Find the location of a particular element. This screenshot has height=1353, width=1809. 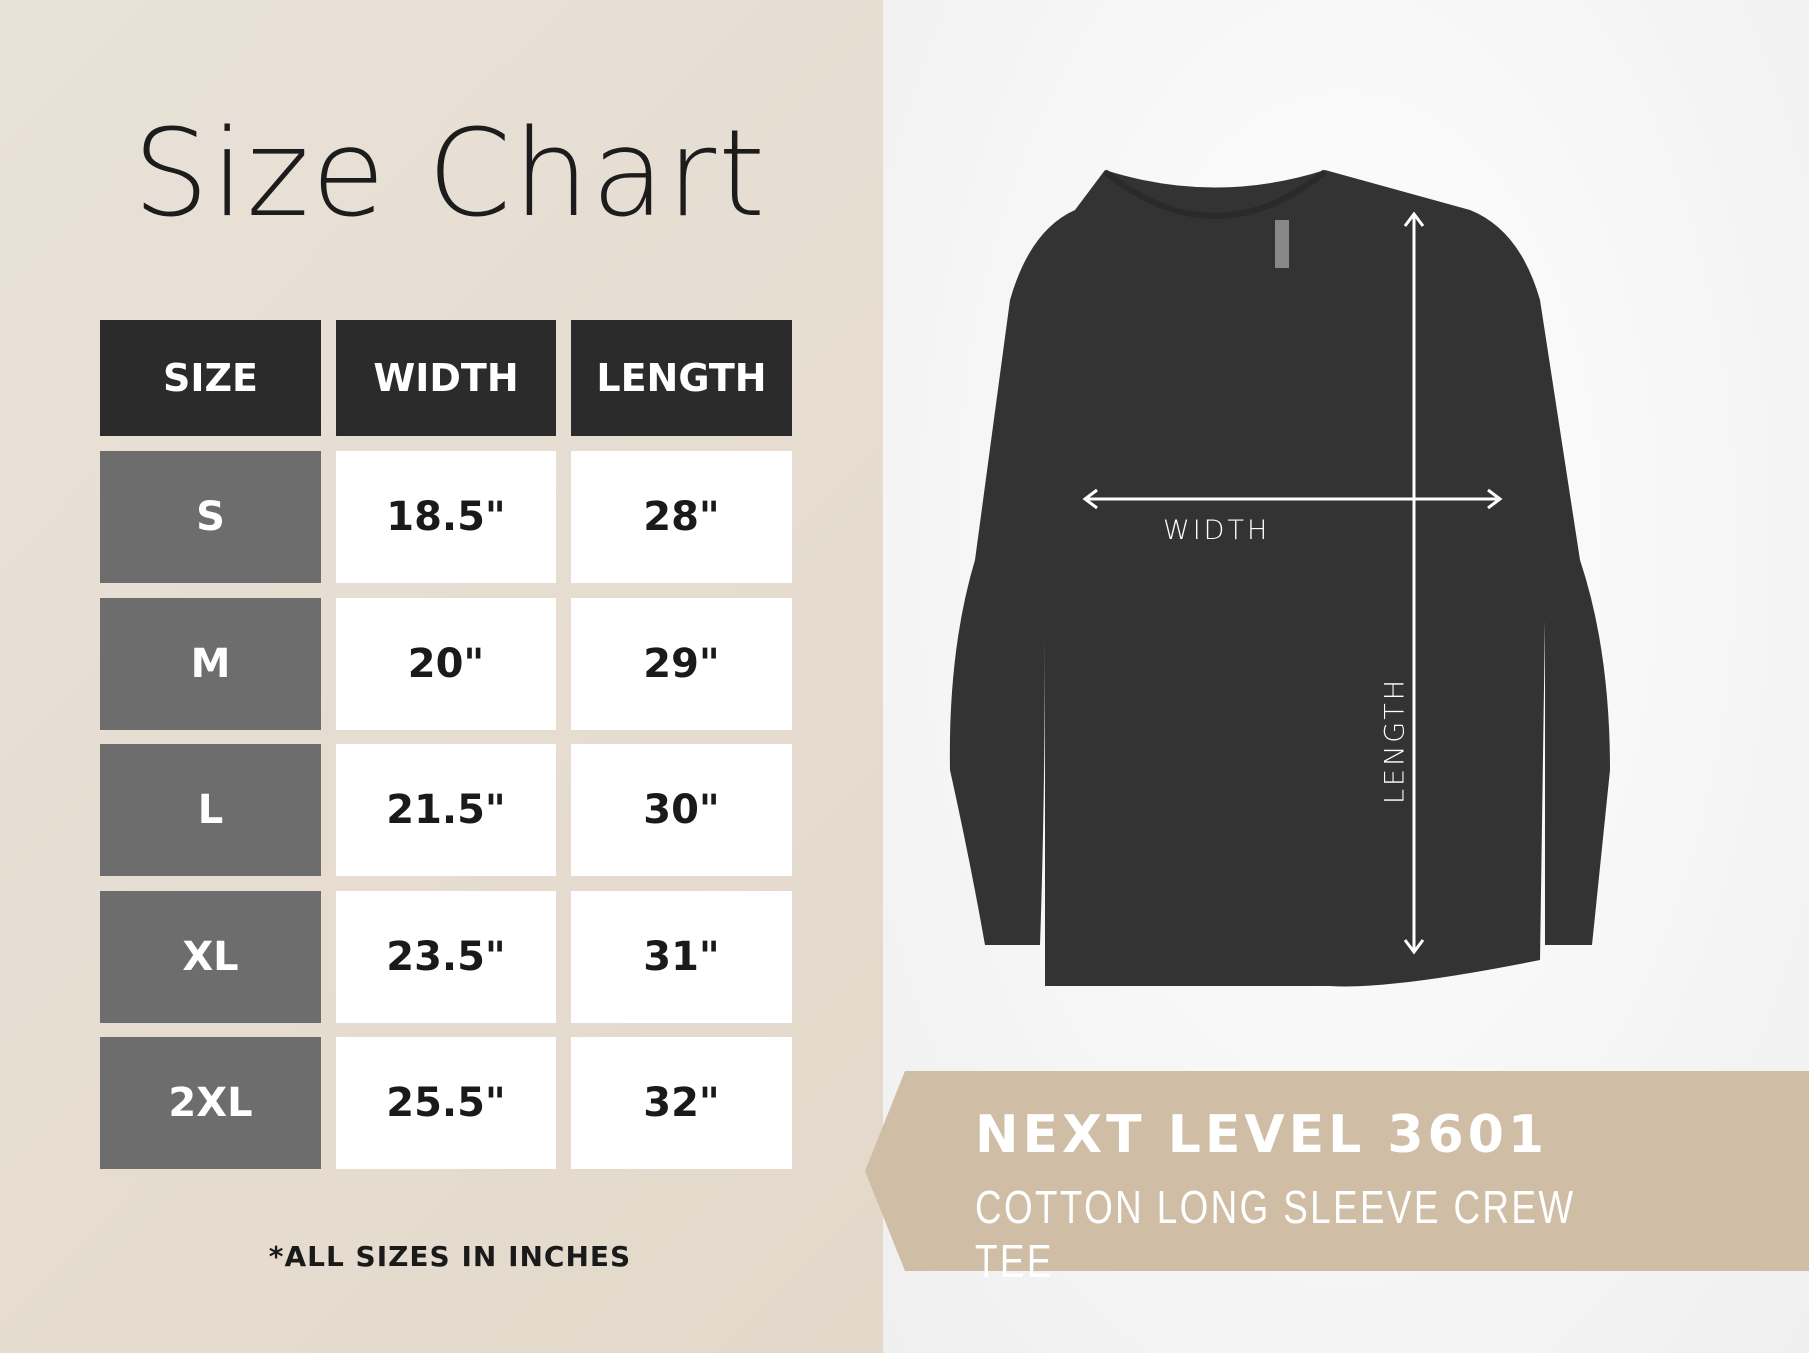

size-cell: S is located at coordinates (210, 517).